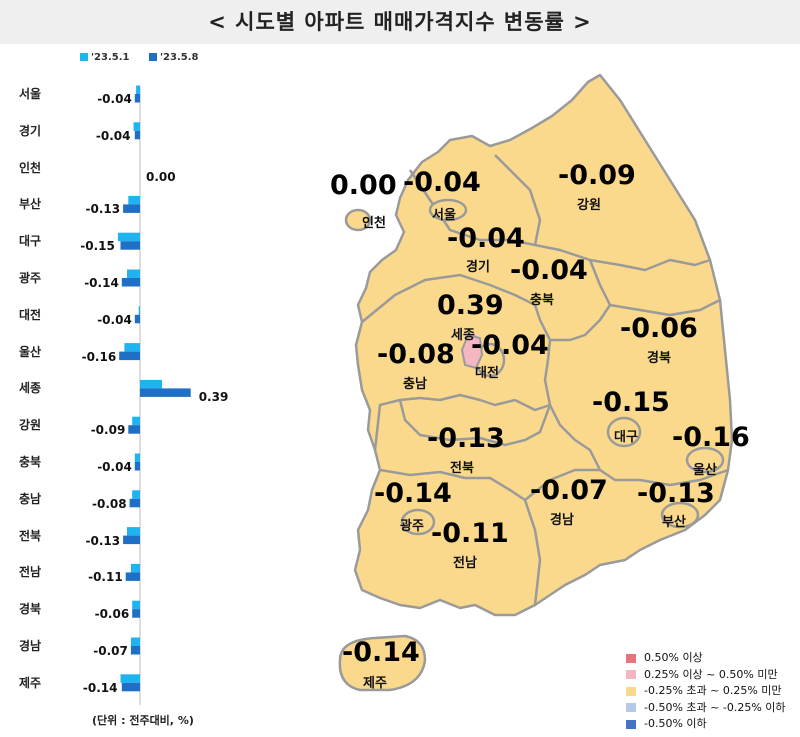  I want to click on map-value-gwangju: -0.14, so click(413, 493).